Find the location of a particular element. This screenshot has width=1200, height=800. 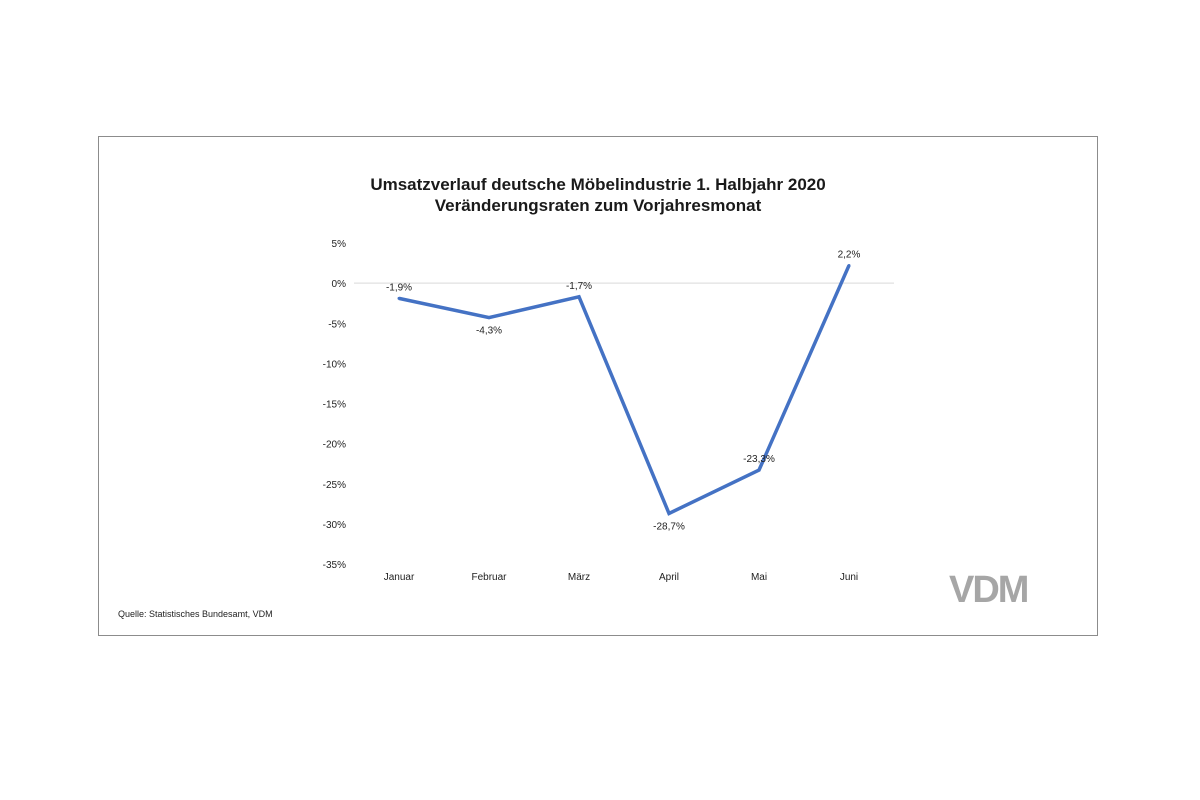

x-tick-label: Mai is located at coordinates (759, 577).